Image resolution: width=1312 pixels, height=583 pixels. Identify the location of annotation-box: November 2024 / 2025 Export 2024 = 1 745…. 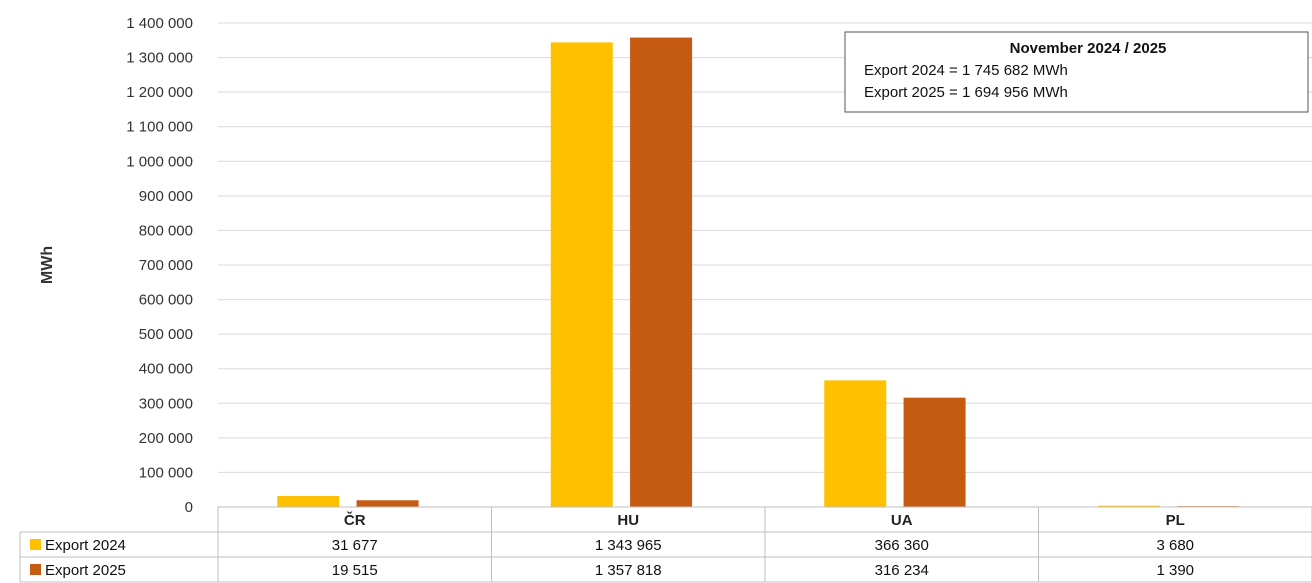
(1076, 72).